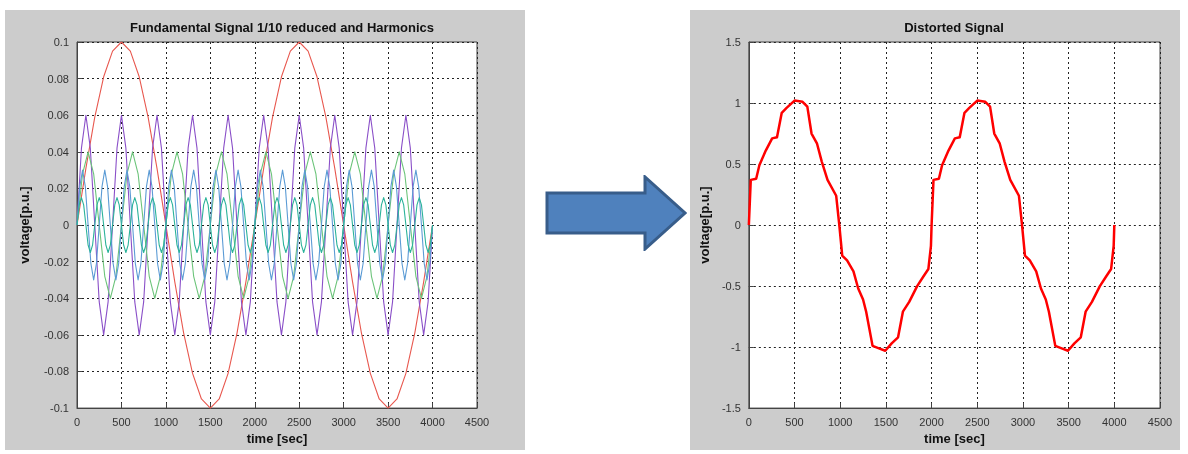 This screenshot has width=1188, height=454. What do you see at coordinates (61, 42) in the screenshot?
I see `y-tick-label: 0.1` at bounding box center [61, 42].